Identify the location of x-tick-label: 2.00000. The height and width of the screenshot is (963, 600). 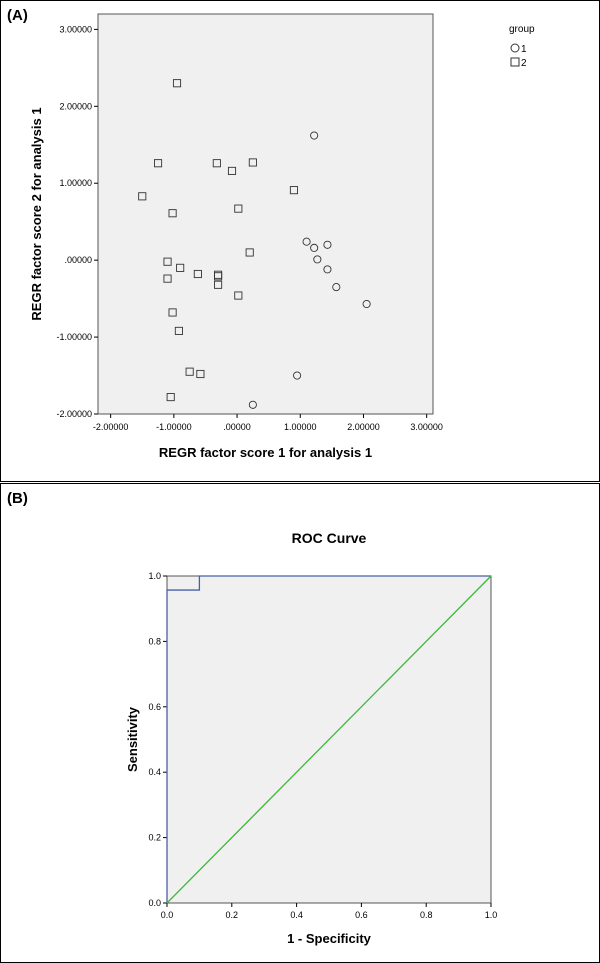
(363, 427).